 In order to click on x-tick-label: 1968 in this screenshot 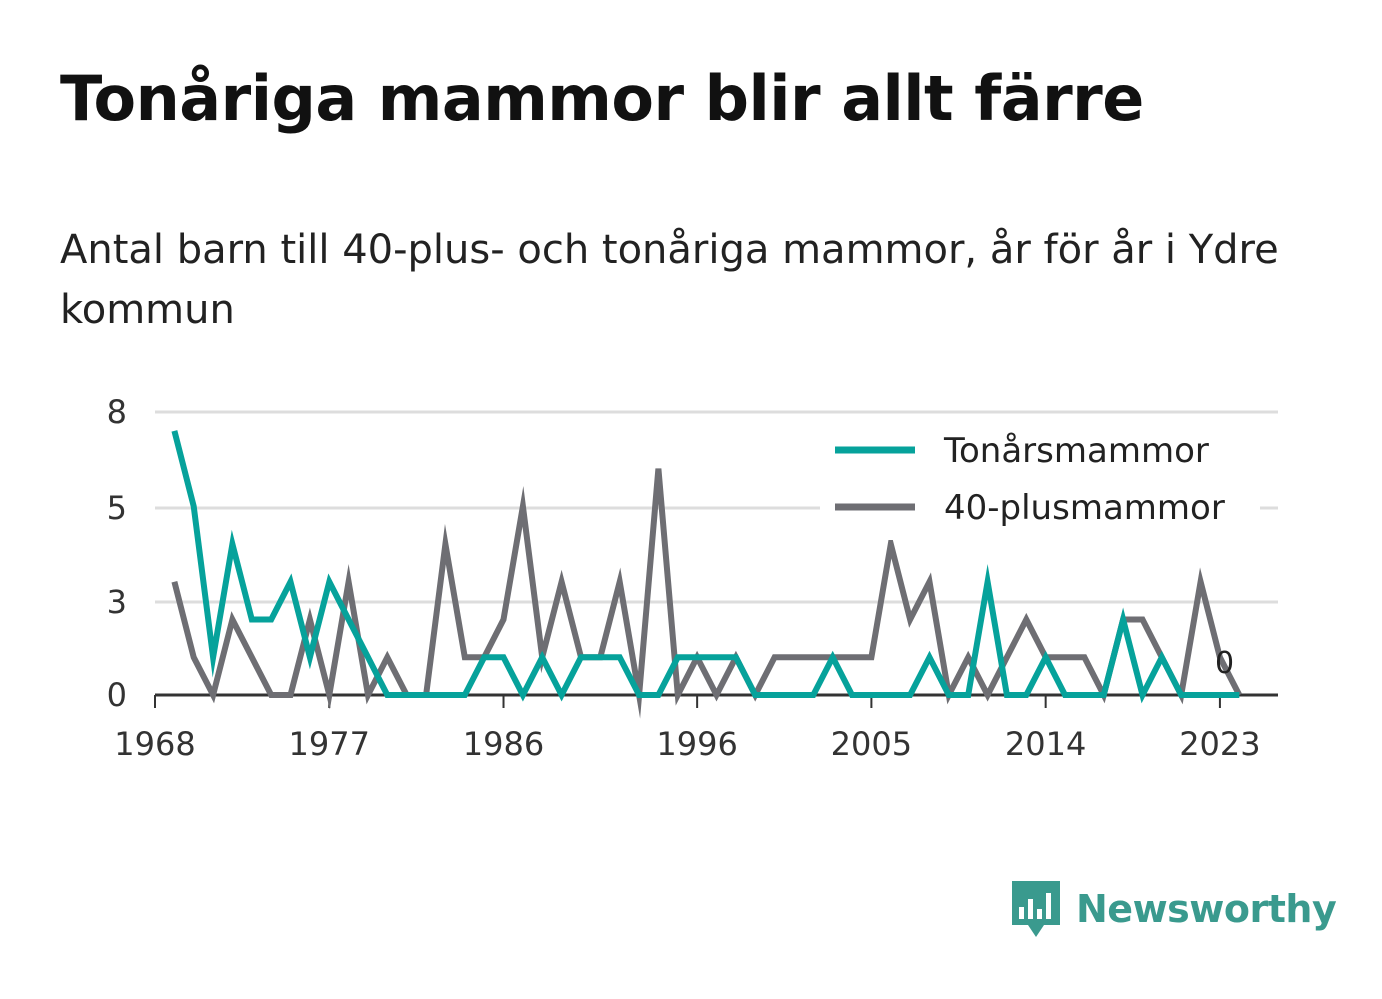, I will do `click(154, 744)`.